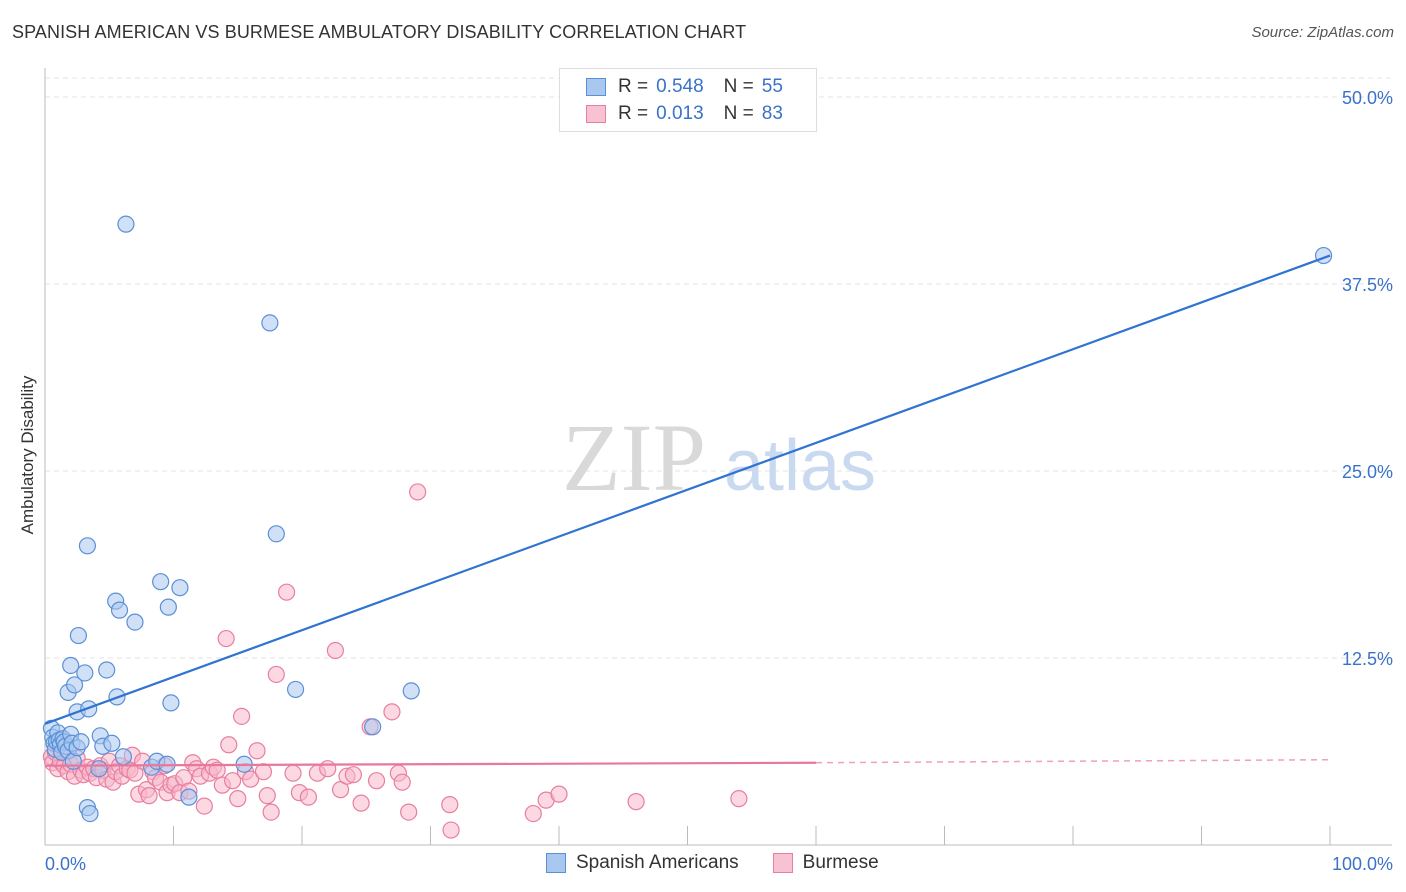  What do you see at coordinates (1367, 98) in the screenshot?
I see `y-tick-label: 50.0%` at bounding box center [1367, 98].